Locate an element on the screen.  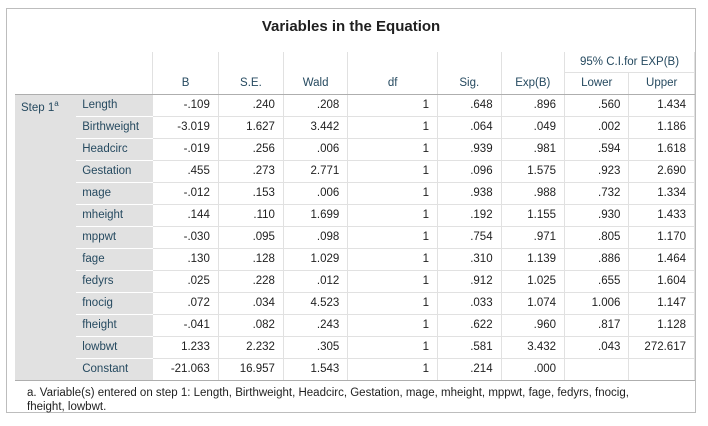
table-row: fage .130.128 1.029 1.310 1.139.886 1.464 is located at coordinates (355, 259).